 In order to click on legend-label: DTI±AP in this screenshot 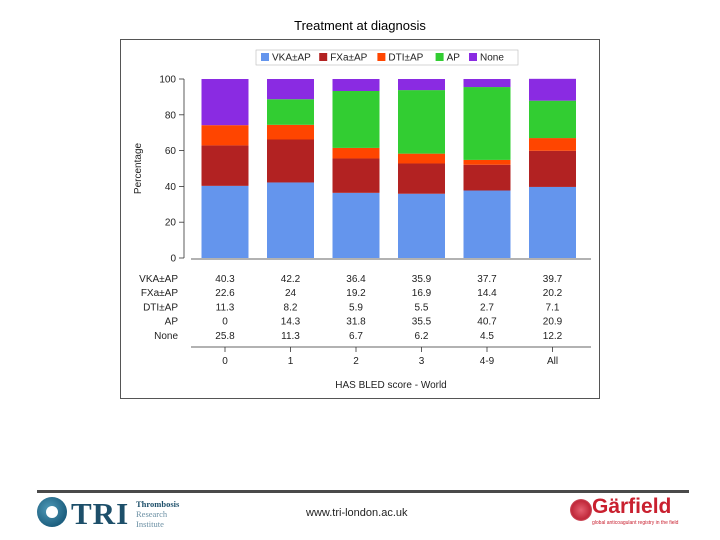, I will do `click(405, 58)`.